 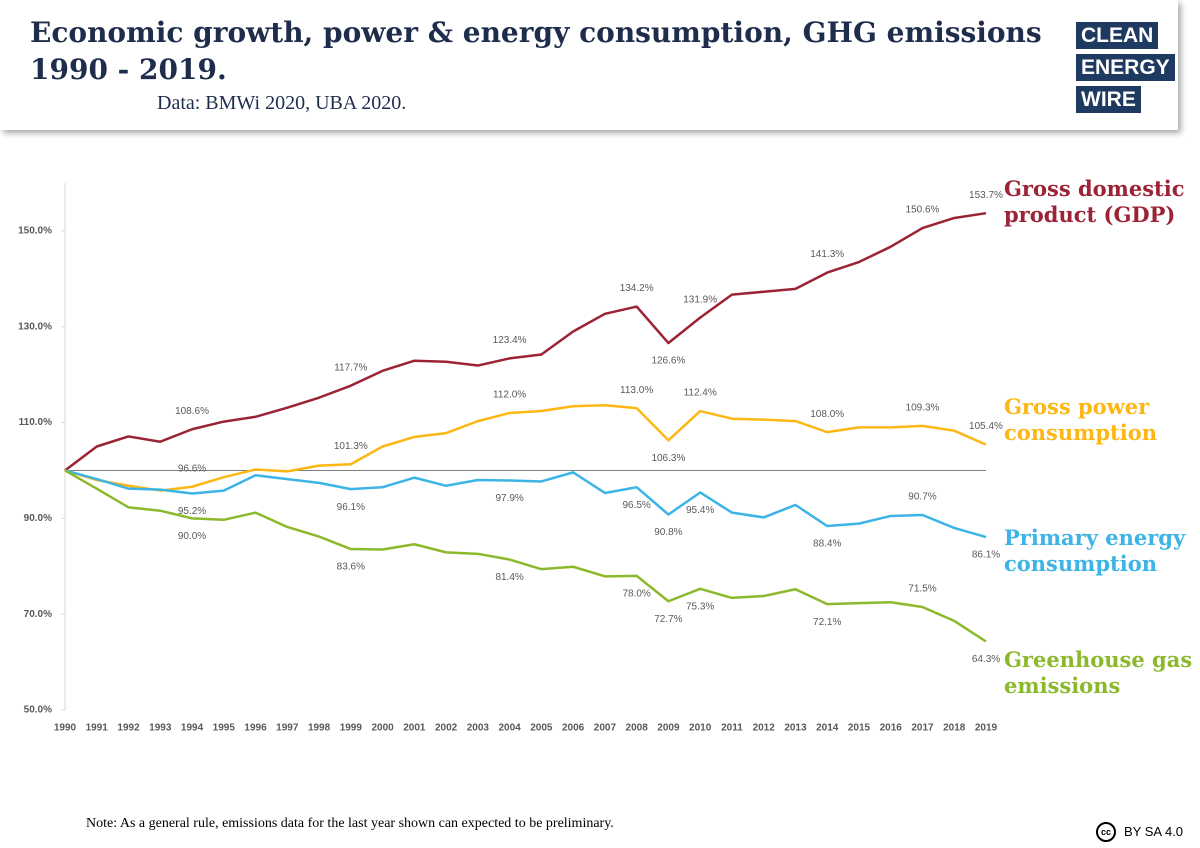 I want to click on x-tick-label: 1995, so click(x=224, y=728).